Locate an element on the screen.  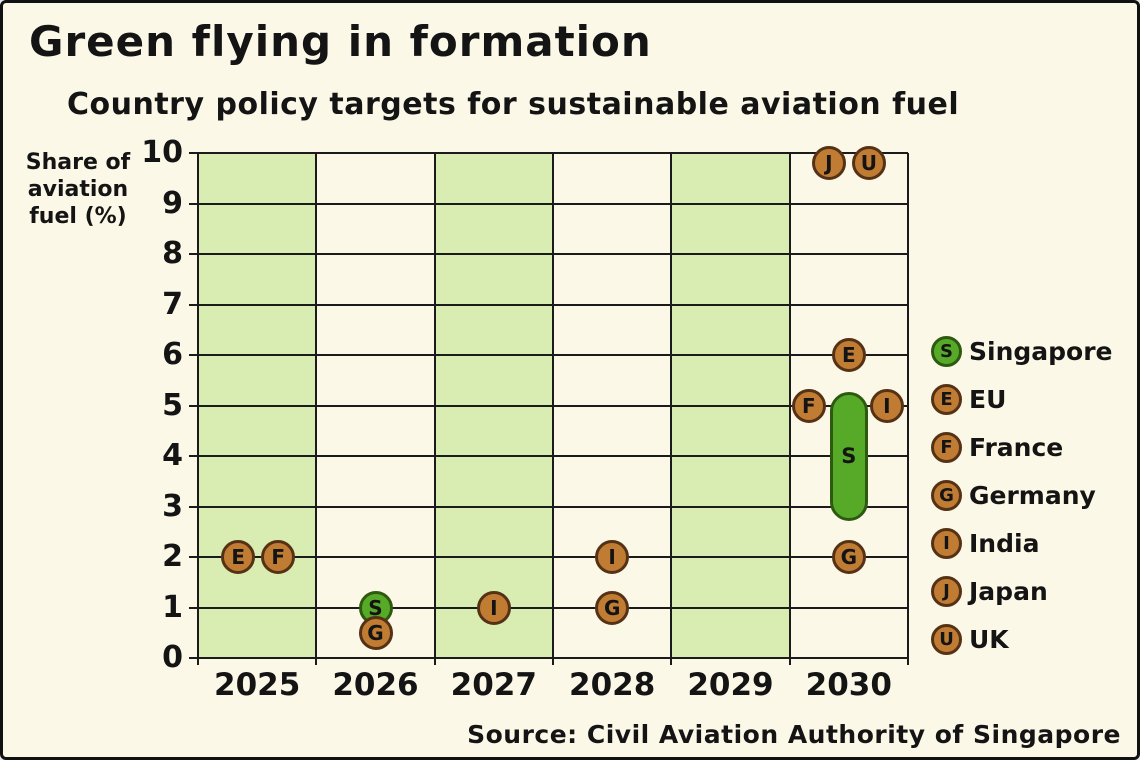
x-tick-label-2028: 2028 is located at coordinates (612, 685).